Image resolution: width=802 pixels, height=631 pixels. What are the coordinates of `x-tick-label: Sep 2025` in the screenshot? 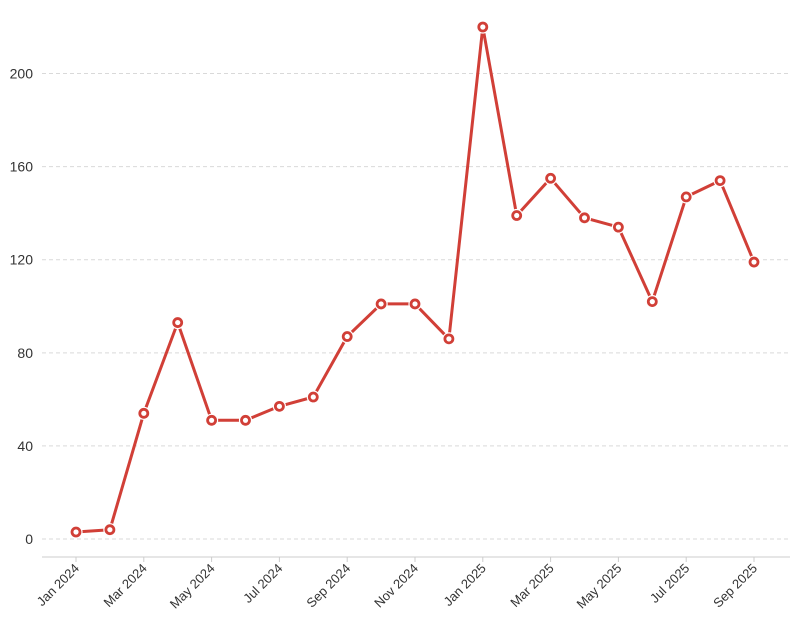 It's located at (735, 586).